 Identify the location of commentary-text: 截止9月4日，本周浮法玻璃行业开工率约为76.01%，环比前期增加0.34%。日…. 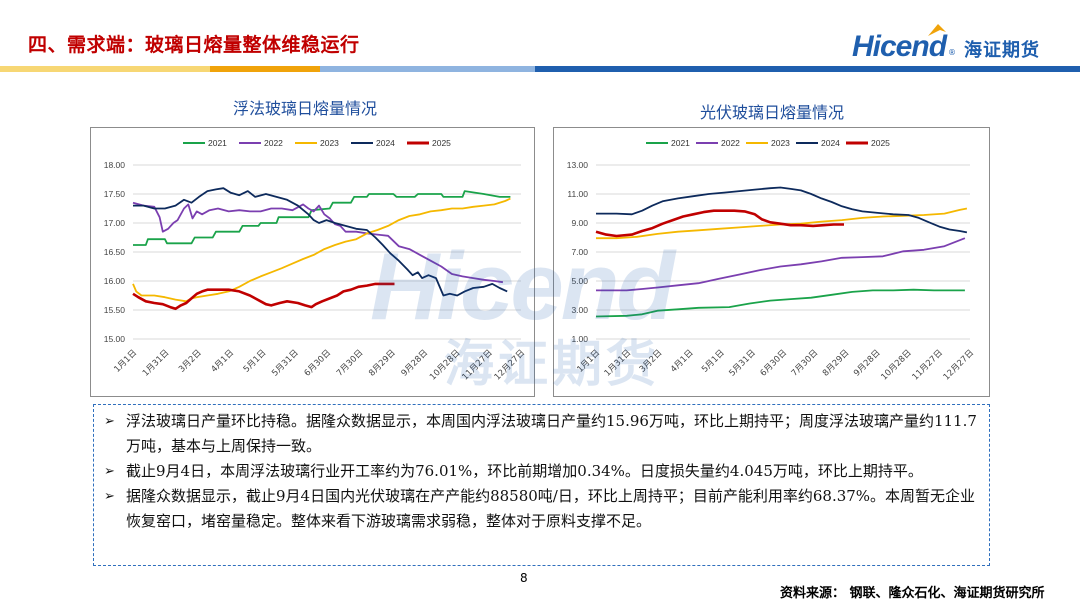
(524, 471).